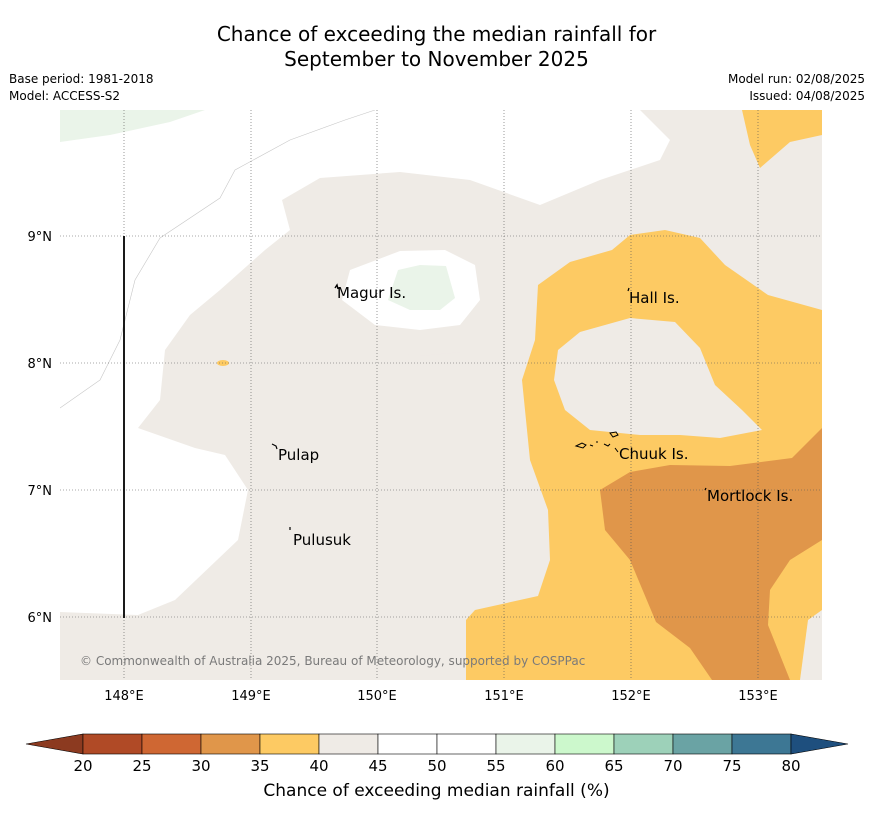  Describe the element at coordinates (554, 766) in the screenshot. I see `colorbar-tick-label: 60` at that location.